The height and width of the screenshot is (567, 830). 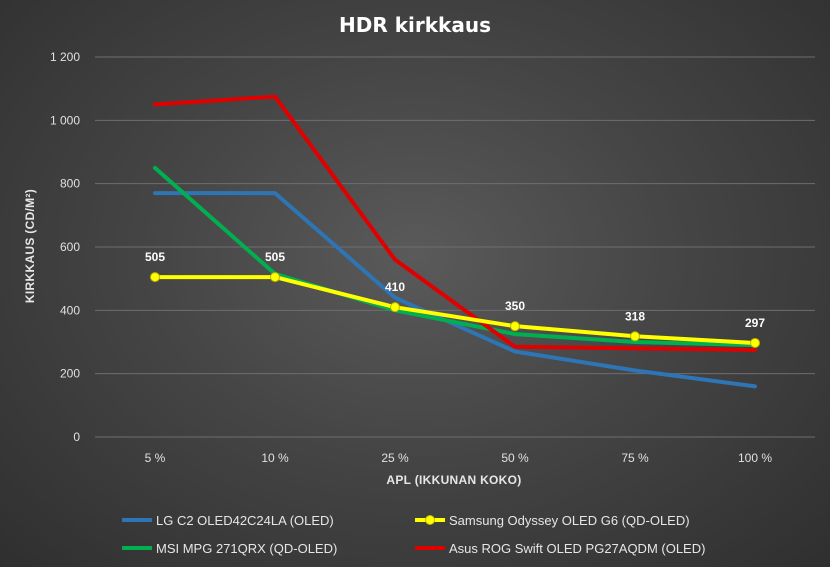 What do you see at coordinates (275, 458) in the screenshot?
I see `x-tick-label: 10 %` at bounding box center [275, 458].